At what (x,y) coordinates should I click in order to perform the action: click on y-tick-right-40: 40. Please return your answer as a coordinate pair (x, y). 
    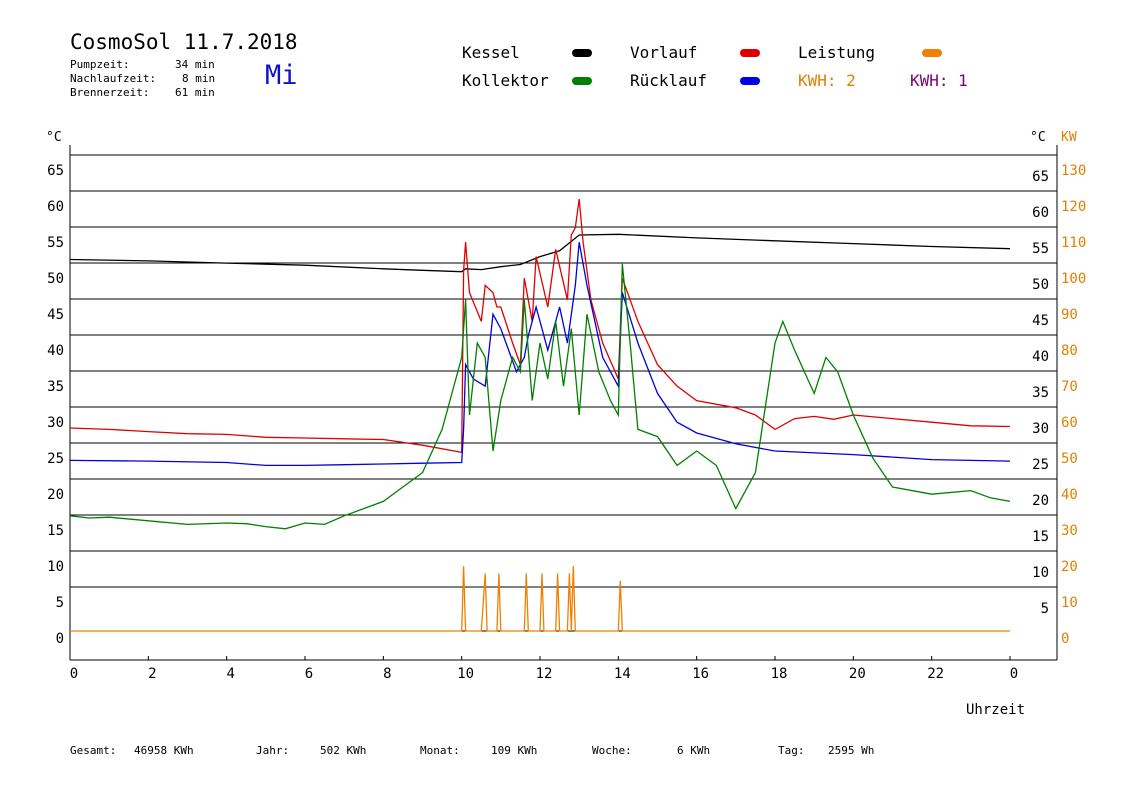
    Looking at the image, I should click on (1040, 357).